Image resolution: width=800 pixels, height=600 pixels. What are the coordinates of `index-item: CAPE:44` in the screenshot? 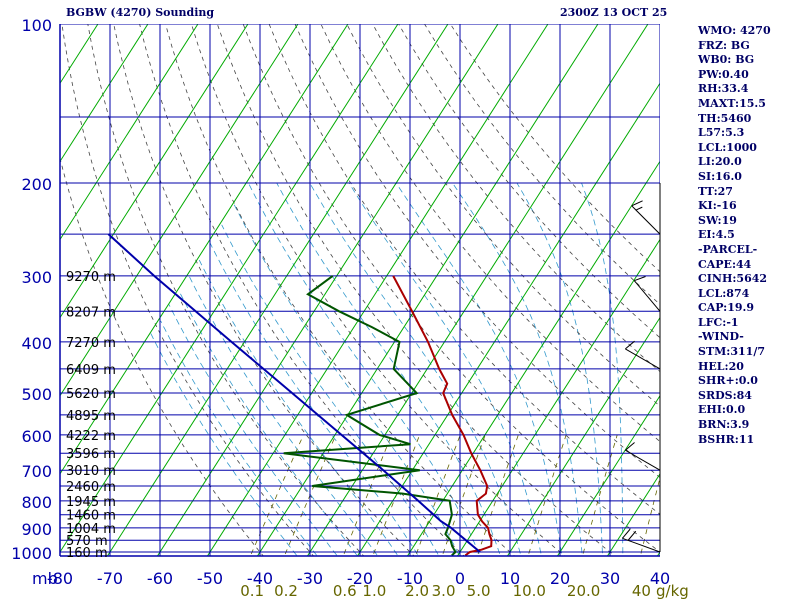 It's located at (725, 264).